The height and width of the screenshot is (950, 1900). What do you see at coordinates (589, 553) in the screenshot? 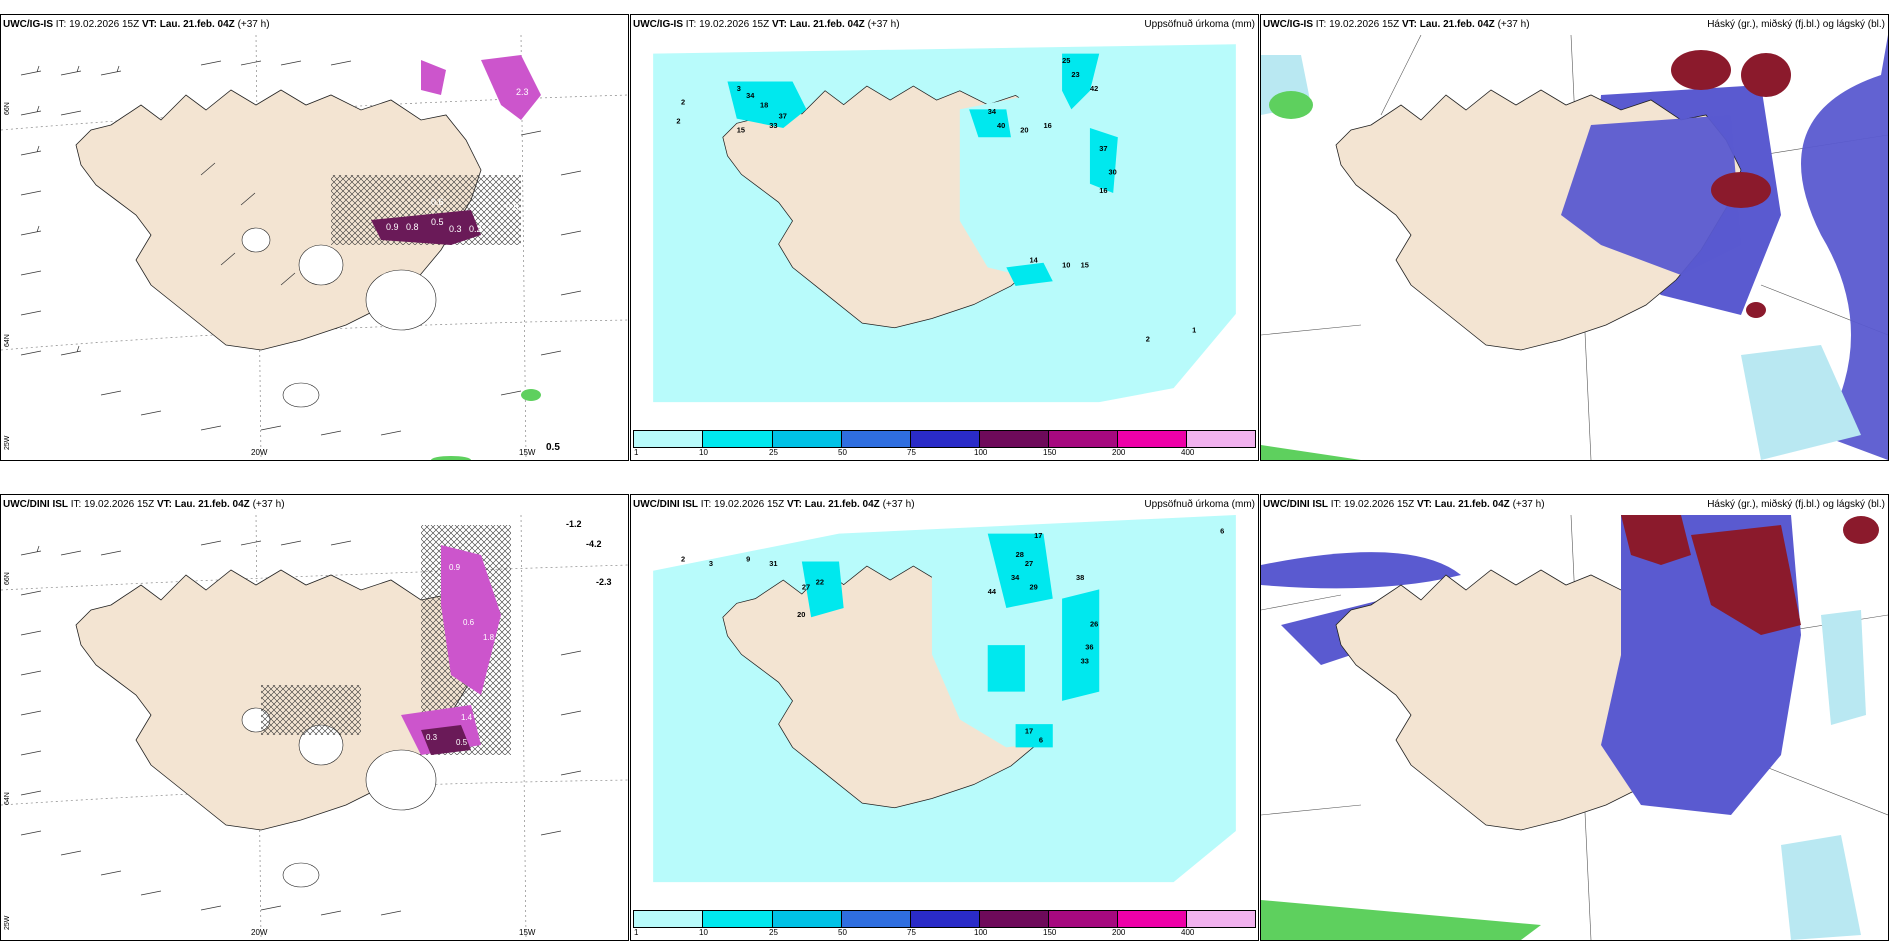
I see `wind-value-labels: -1.2 -4.2 -2.3` at bounding box center [589, 553].